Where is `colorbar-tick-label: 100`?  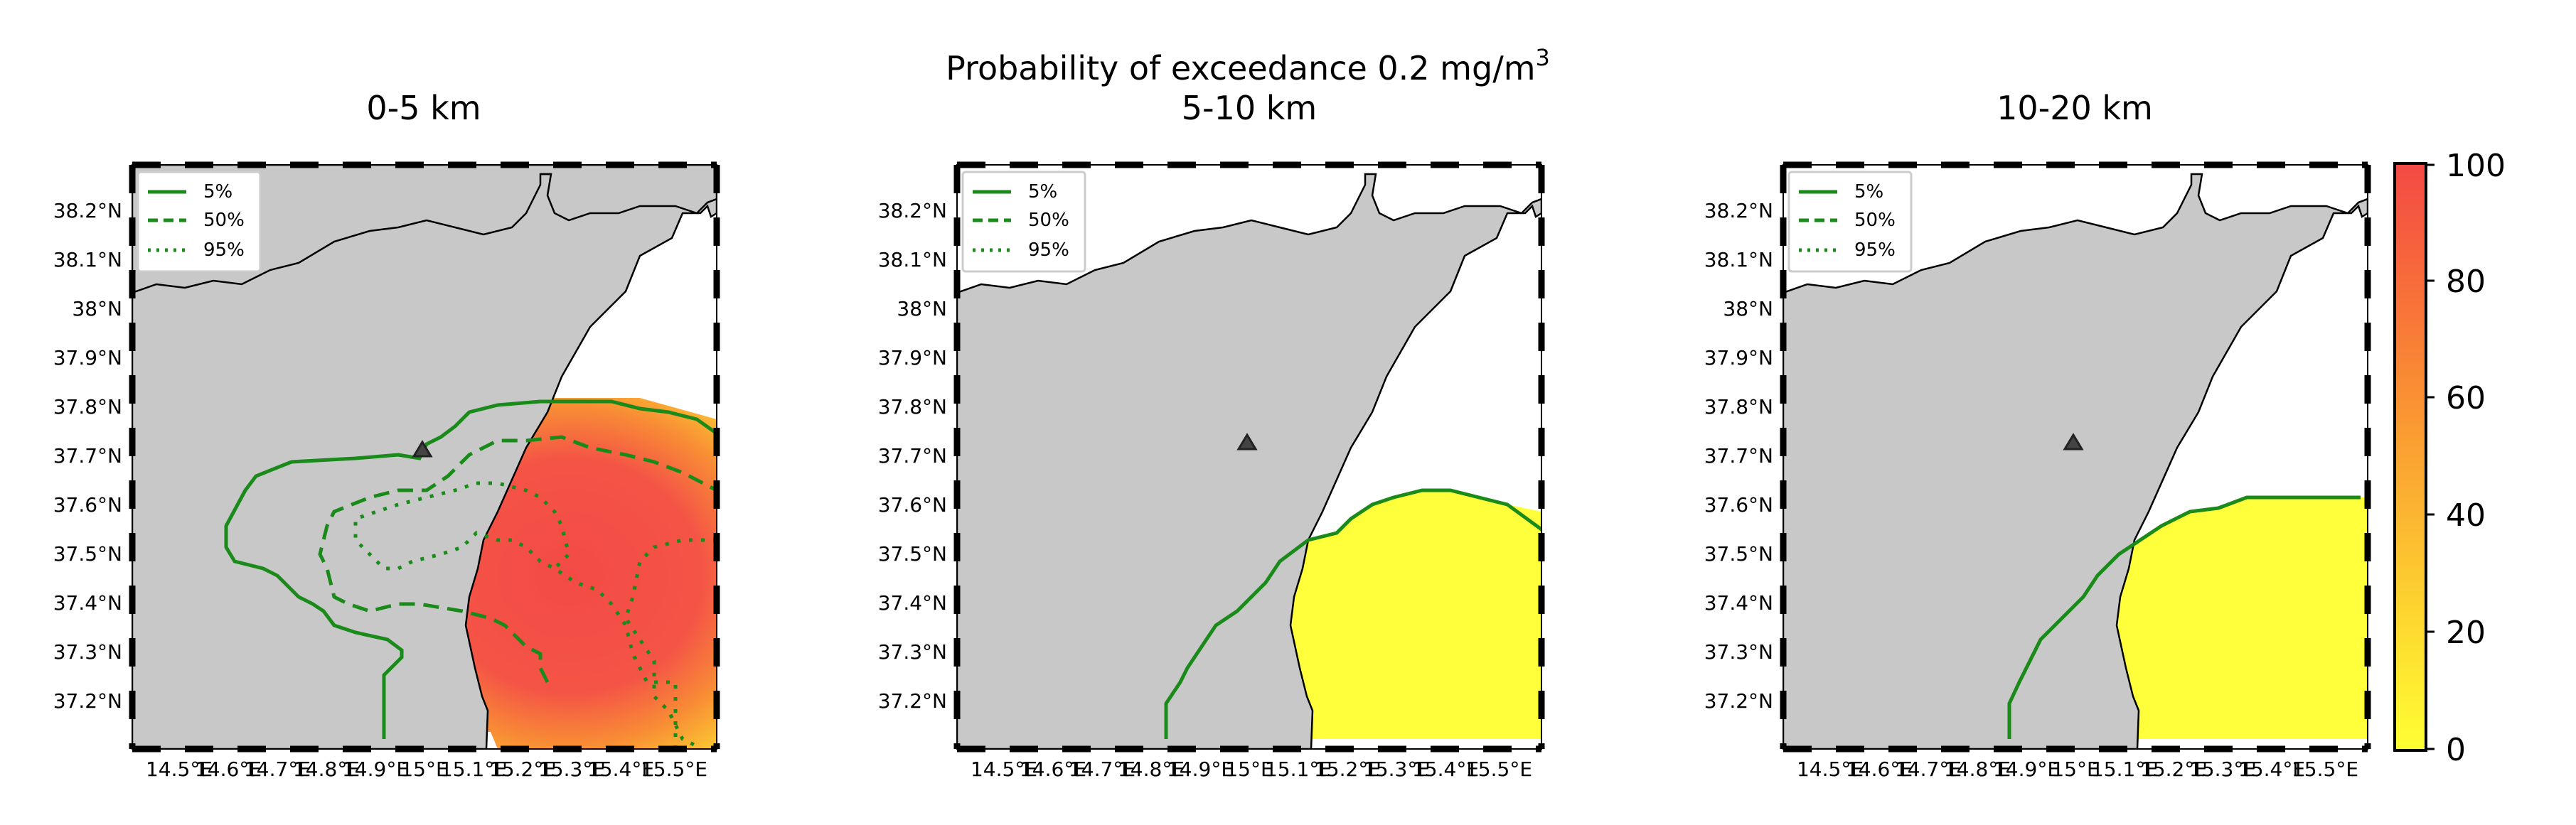
colorbar-tick-label: 100 is located at coordinates (2476, 166).